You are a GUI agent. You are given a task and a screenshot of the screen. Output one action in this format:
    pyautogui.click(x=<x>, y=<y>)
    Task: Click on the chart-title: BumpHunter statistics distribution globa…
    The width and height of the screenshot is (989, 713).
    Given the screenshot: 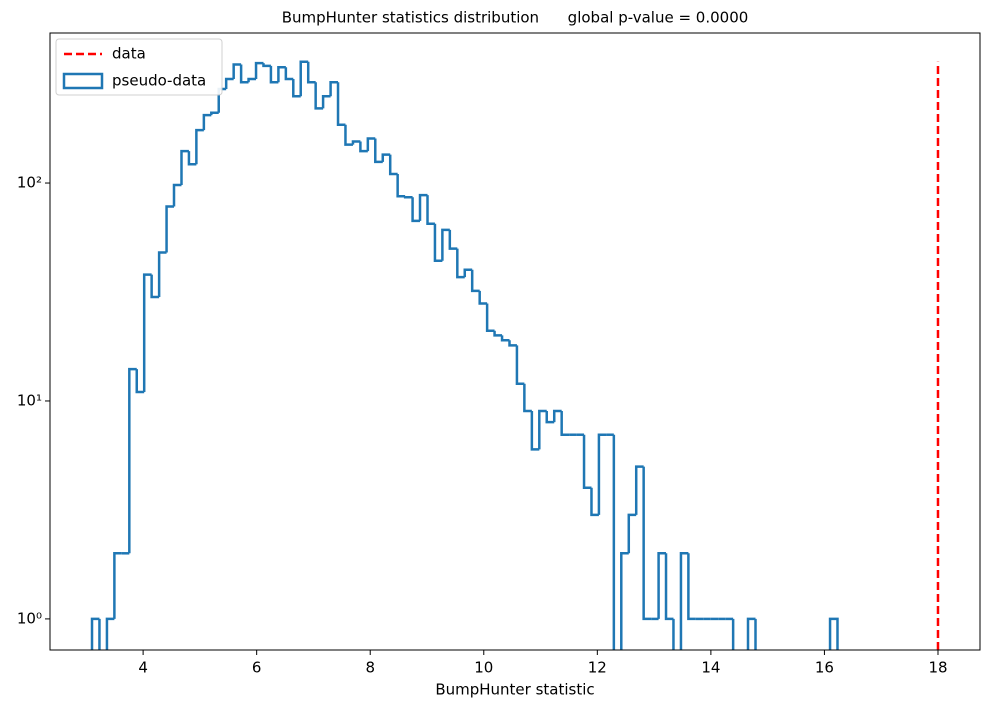 What is the action you would take?
    pyautogui.click(x=515, y=18)
    